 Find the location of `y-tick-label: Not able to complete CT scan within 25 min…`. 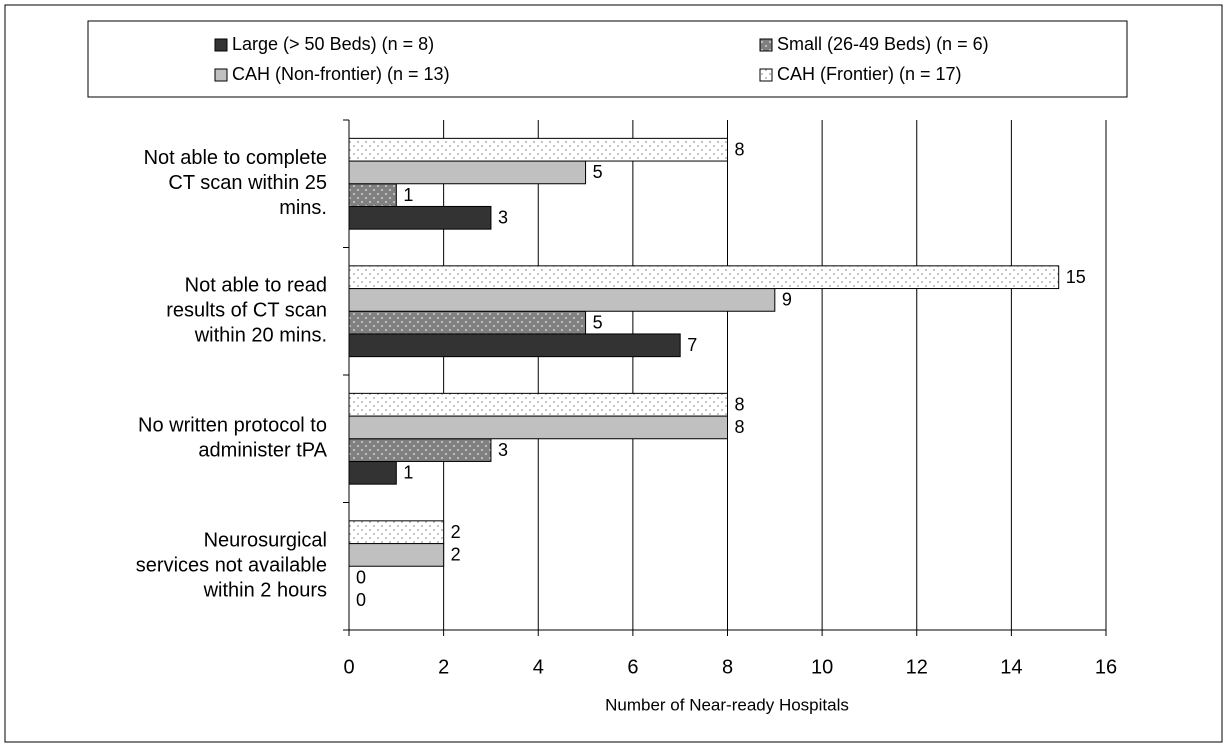

y-tick-label: Not able to complete CT scan within 25 min… is located at coordinates (235, 183).